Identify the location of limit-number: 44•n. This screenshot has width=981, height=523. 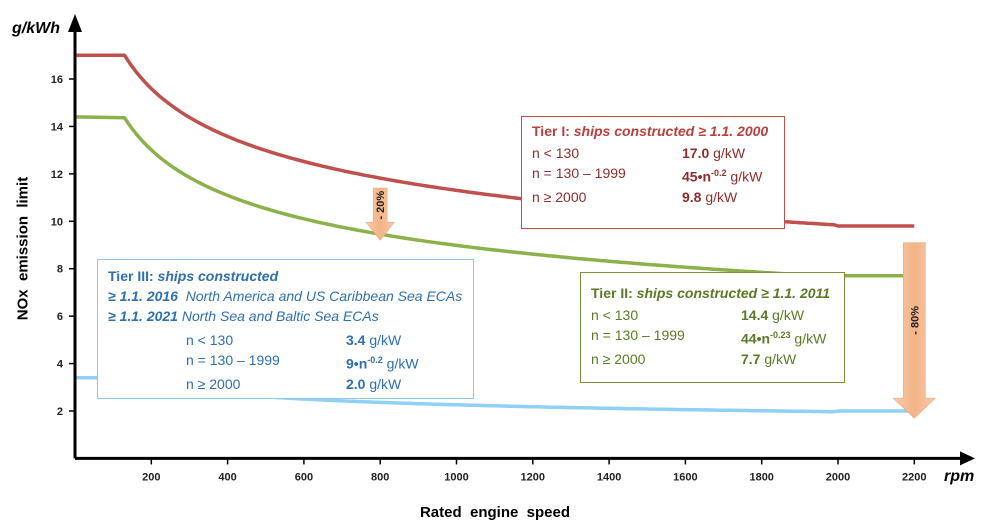
(756, 338).